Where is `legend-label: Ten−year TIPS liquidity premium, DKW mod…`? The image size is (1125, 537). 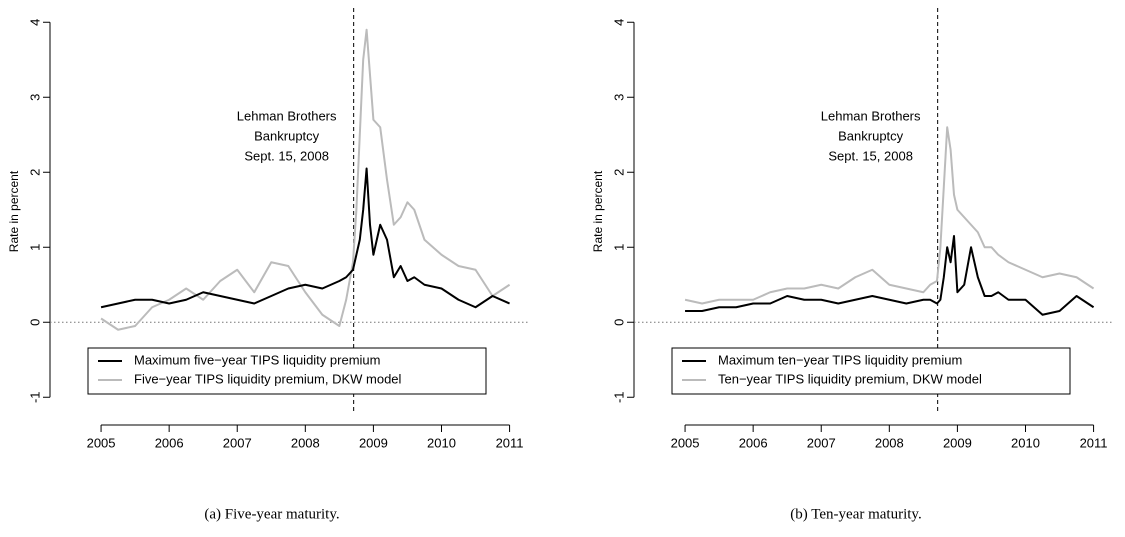 legend-label: Ten−year TIPS liquidity premium, DKW mod… is located at coordinates (850, 378).